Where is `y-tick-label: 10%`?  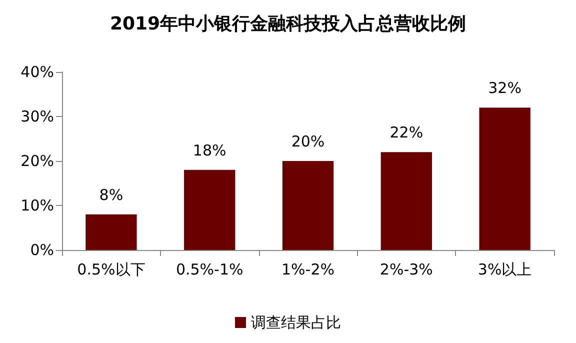 y-tick-label: 10% is located at coordinates (37, 205).